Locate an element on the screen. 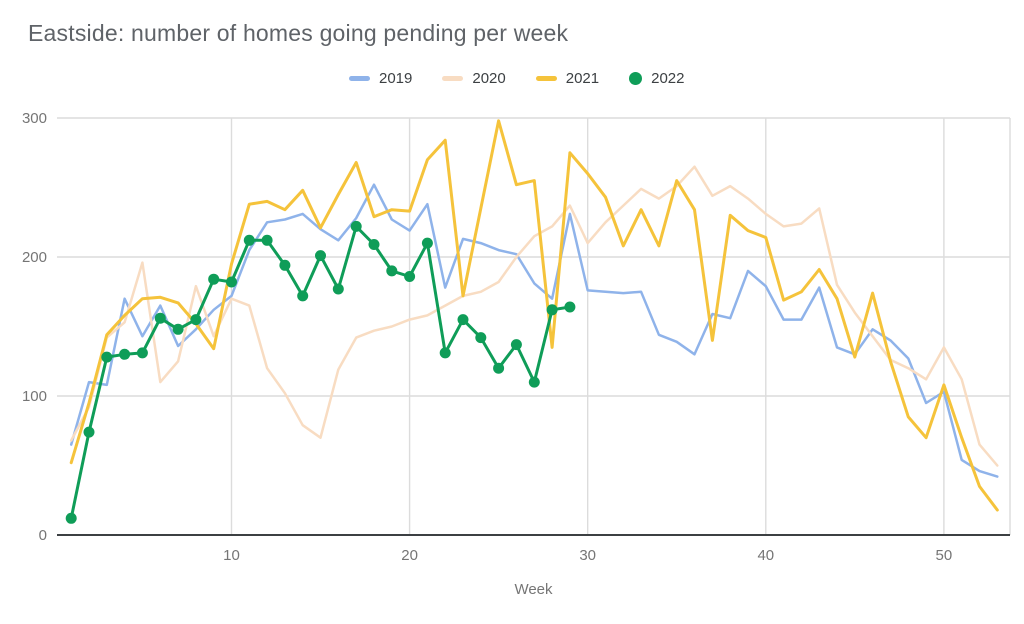 This screenshot has width=1024, height=624. y-tick-label-0: 0 is located at coordinates (43, 535).